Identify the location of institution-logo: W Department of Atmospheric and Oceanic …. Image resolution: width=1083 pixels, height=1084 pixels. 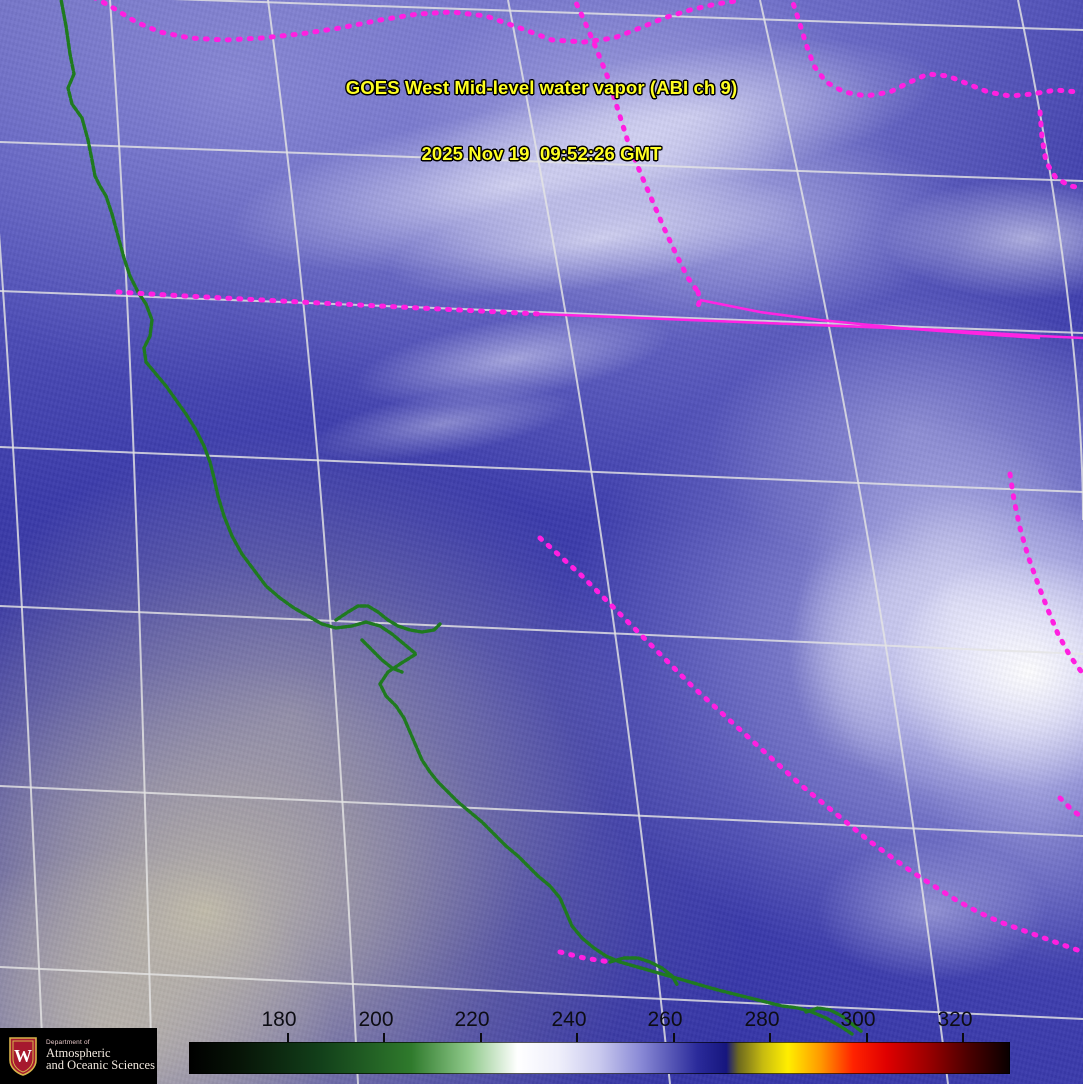
(78, 1056).